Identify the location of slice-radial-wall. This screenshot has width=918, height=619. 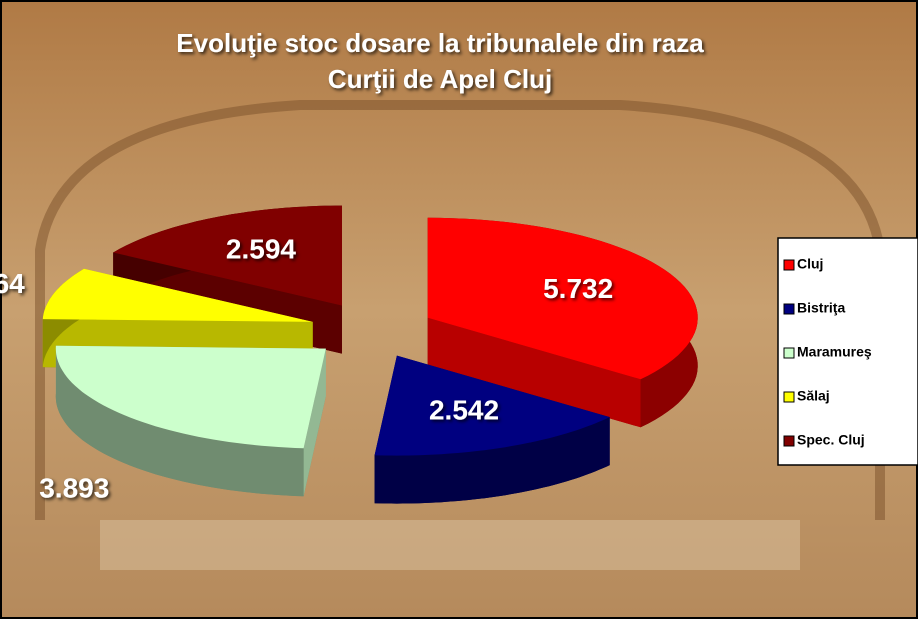
(534, 372).